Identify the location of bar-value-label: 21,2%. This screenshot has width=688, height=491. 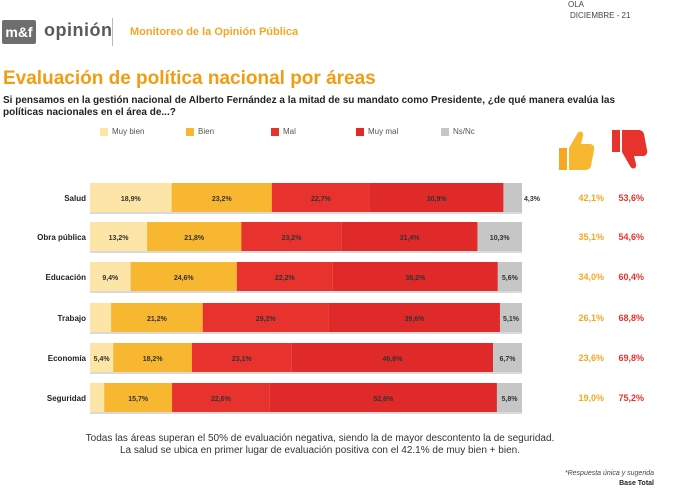
(157, 319).